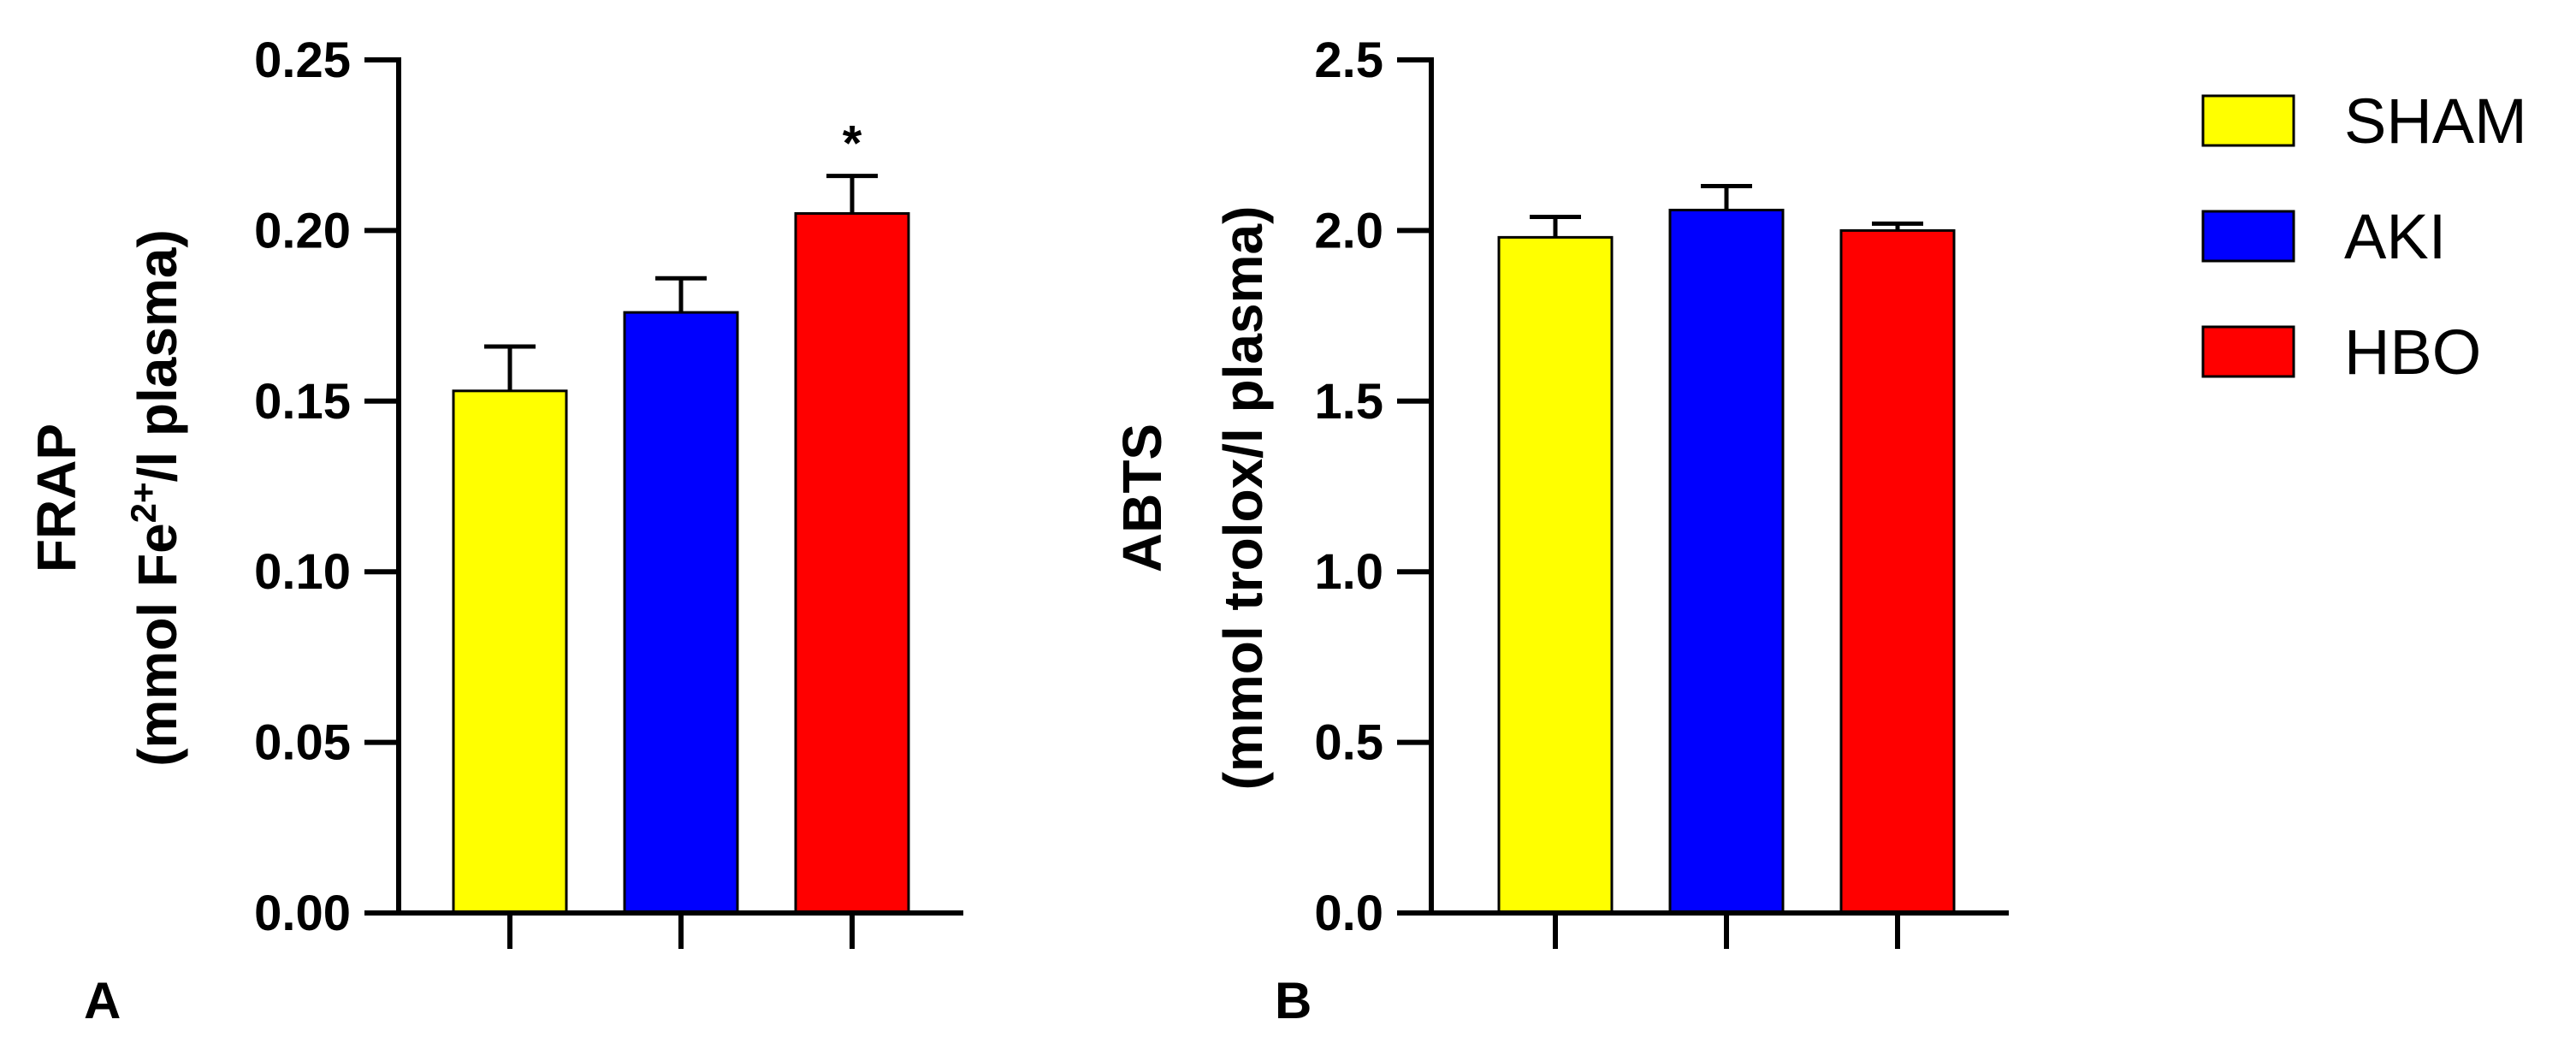  Describe the element at coordinates (107, 498) in the screenshot. I see `panel-a-y-axis-title: FRAP (mmol Fe2+/l plasma)` at that location.